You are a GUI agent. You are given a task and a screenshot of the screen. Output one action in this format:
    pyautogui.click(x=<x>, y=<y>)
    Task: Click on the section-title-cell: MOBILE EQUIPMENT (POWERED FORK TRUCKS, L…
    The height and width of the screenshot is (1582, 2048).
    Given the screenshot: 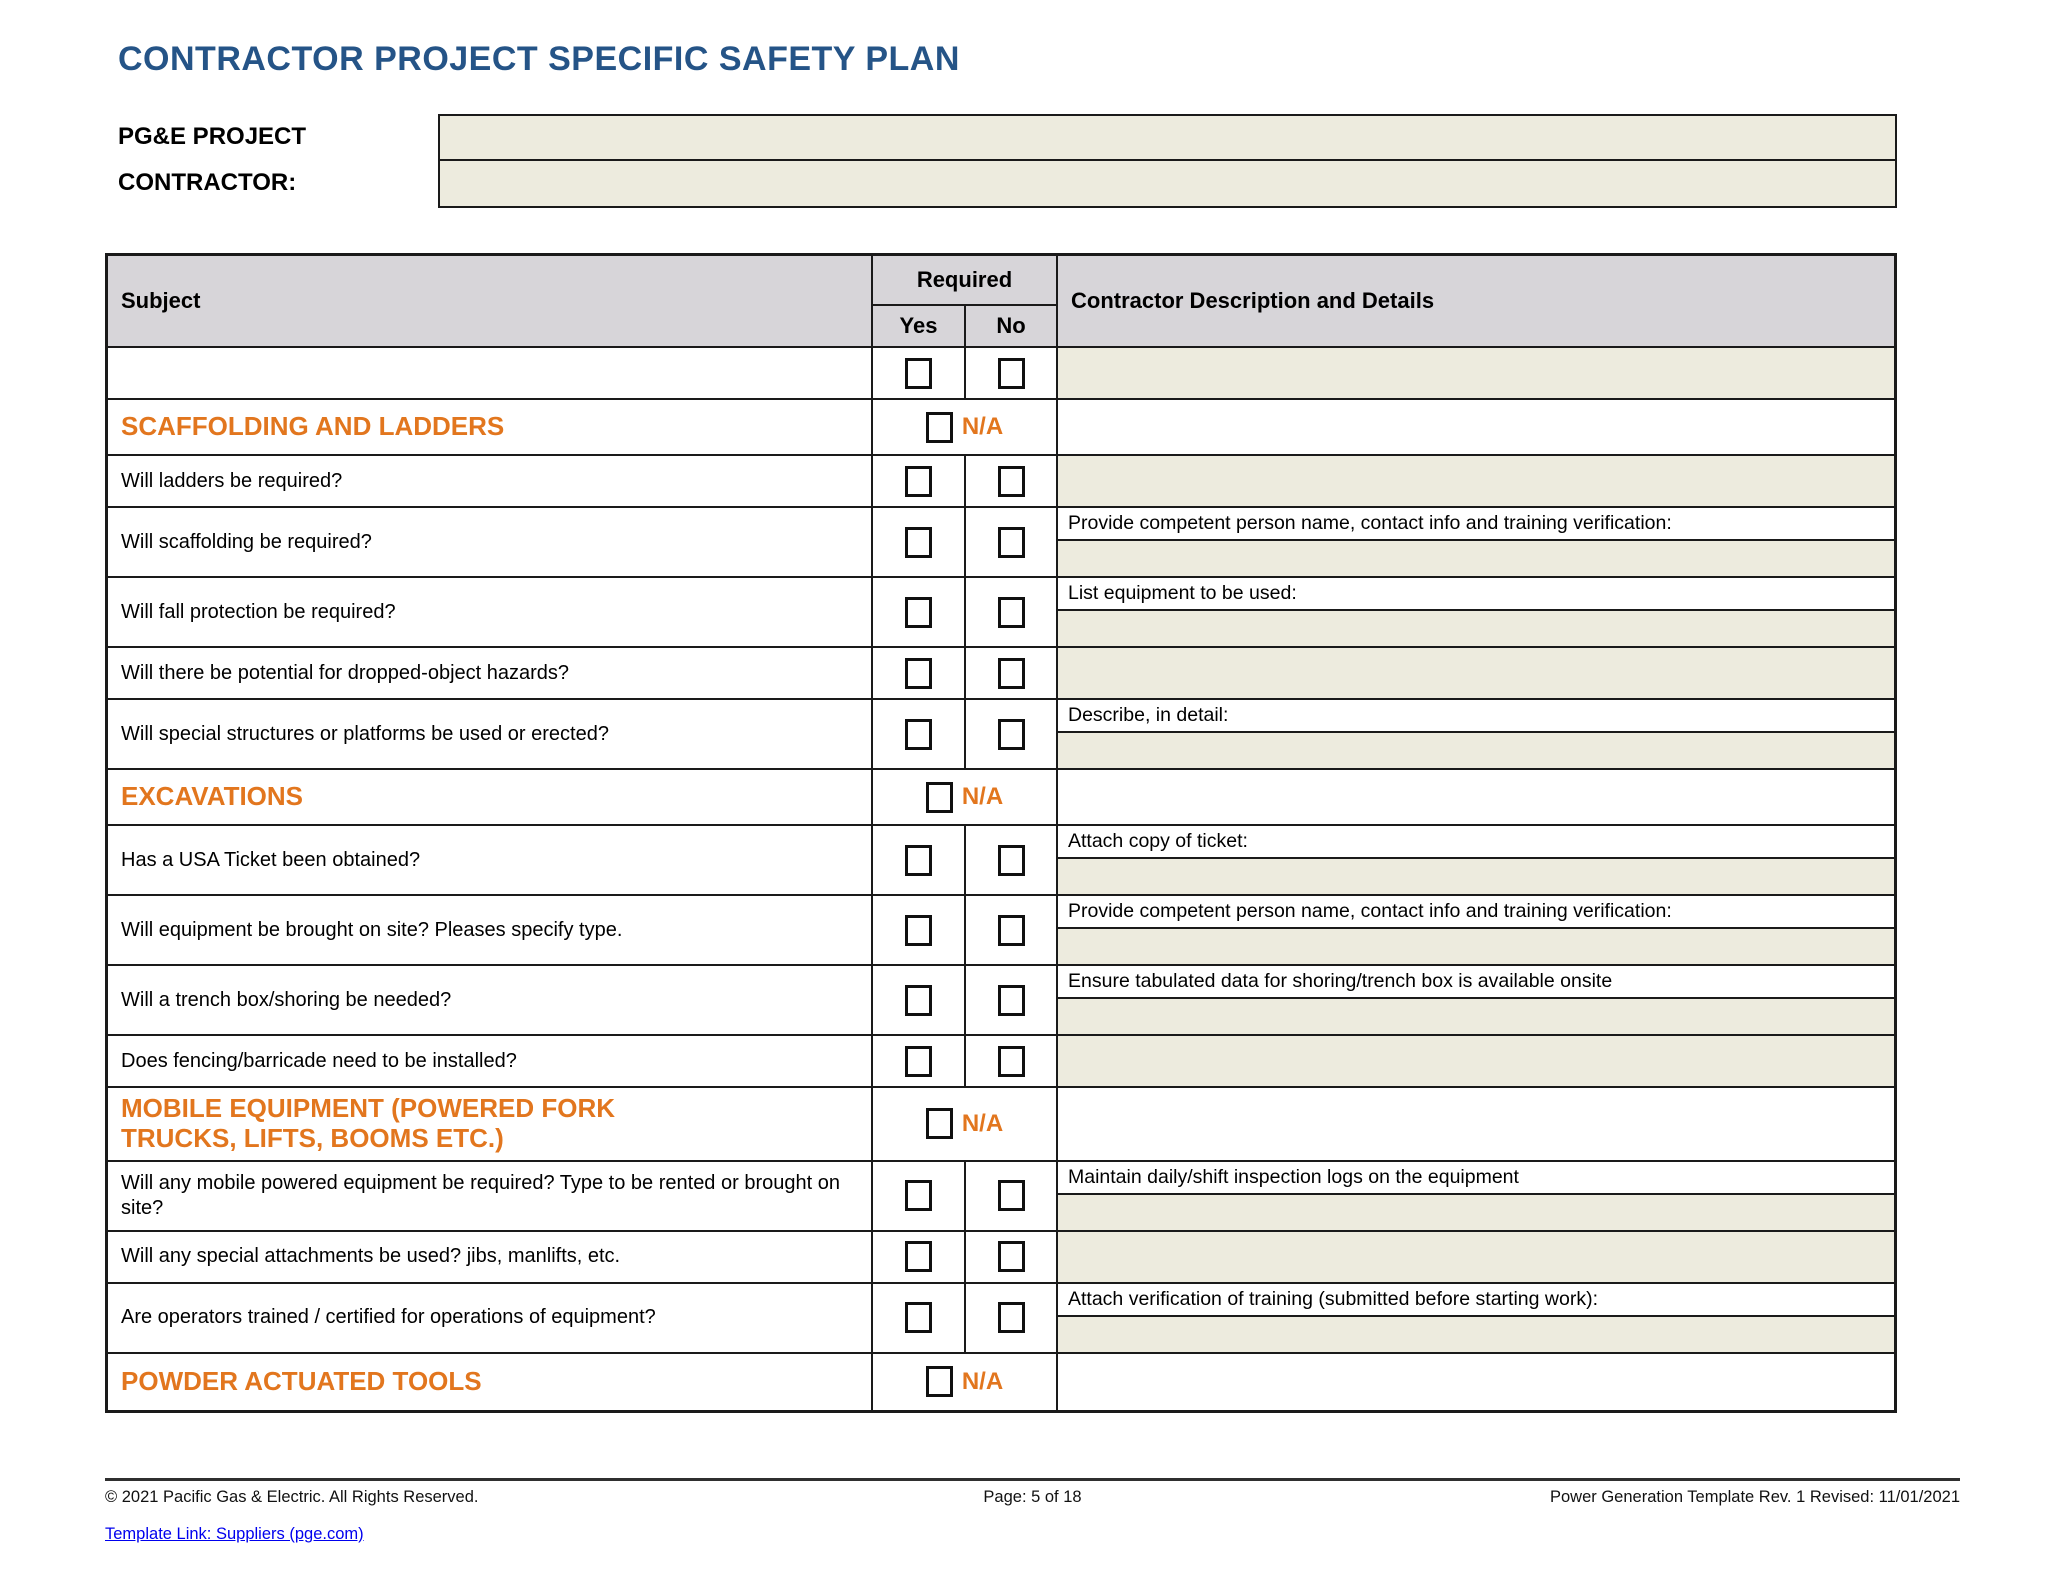 What is the action you would take?
    pyautogui.click(x=490, y=1124)
    